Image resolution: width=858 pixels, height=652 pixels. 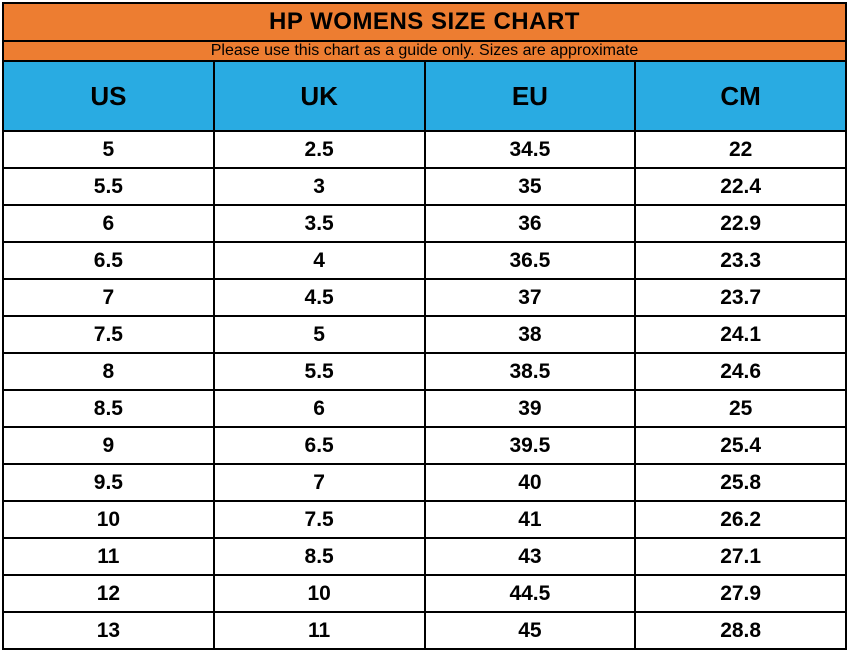 What do you see at coordinates (319, 260) in the screenshot?
I see `table-cell: 4` at bounding box center [319, 260].